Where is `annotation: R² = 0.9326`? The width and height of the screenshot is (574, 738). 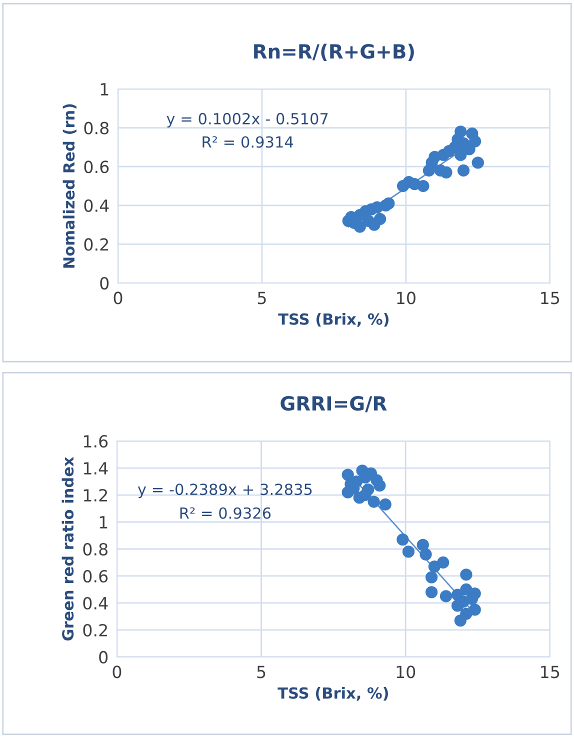 annotation: R² = 0.9326 is located at coordinates (225, 513).